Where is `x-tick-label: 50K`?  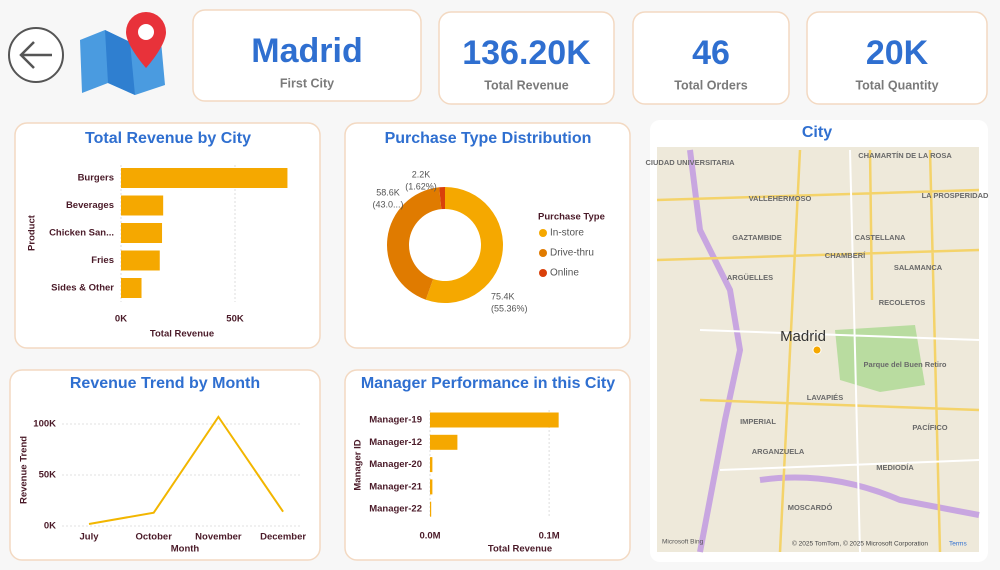
x-tick-label: 50K is located at coordinates (235, 319).